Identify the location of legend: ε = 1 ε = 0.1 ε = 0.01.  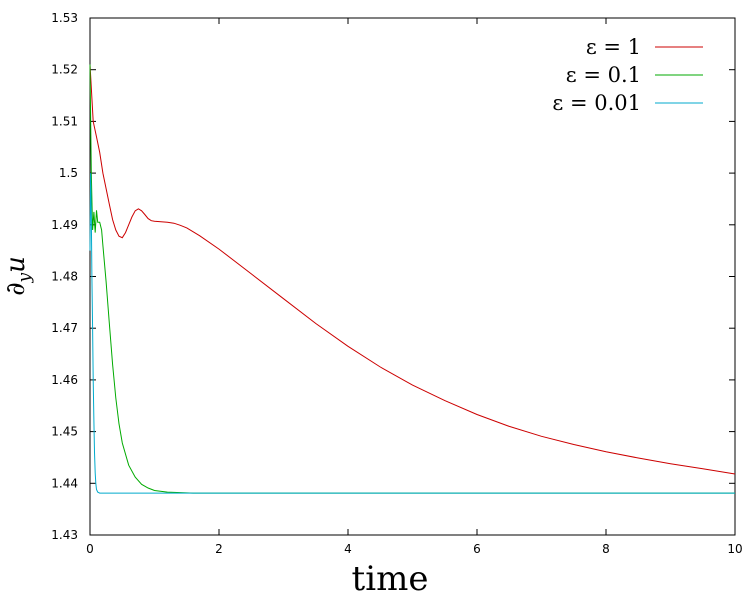
(627, 75).